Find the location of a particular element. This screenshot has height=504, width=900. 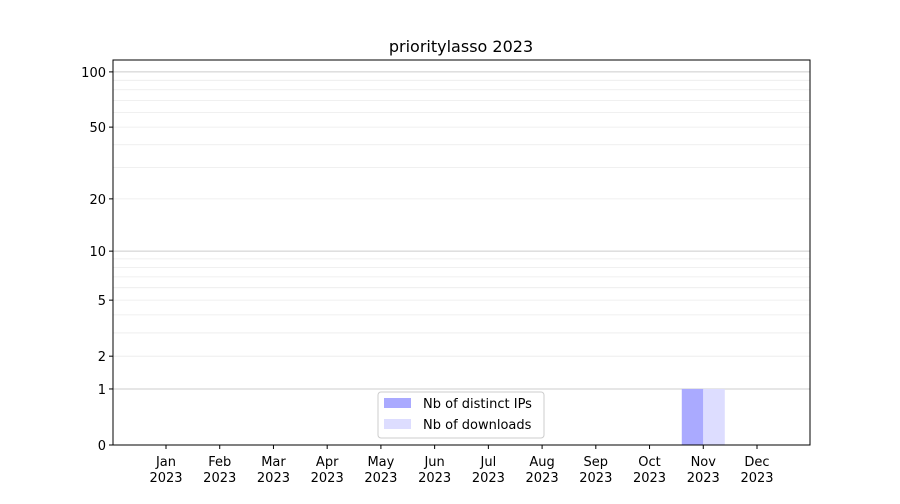

legend-label: Nb of distinct IPs is located at coordinates (477, 404).